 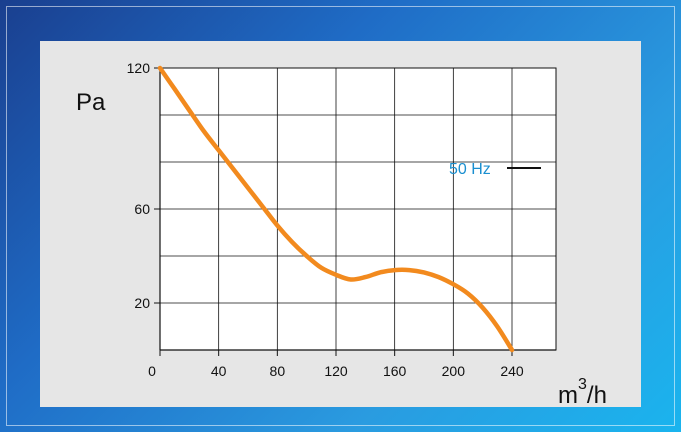 What do you see at coordinates (512, 371) in the screenshot?
I see `x-tick-label: 240` at bounding box center [512, 371].